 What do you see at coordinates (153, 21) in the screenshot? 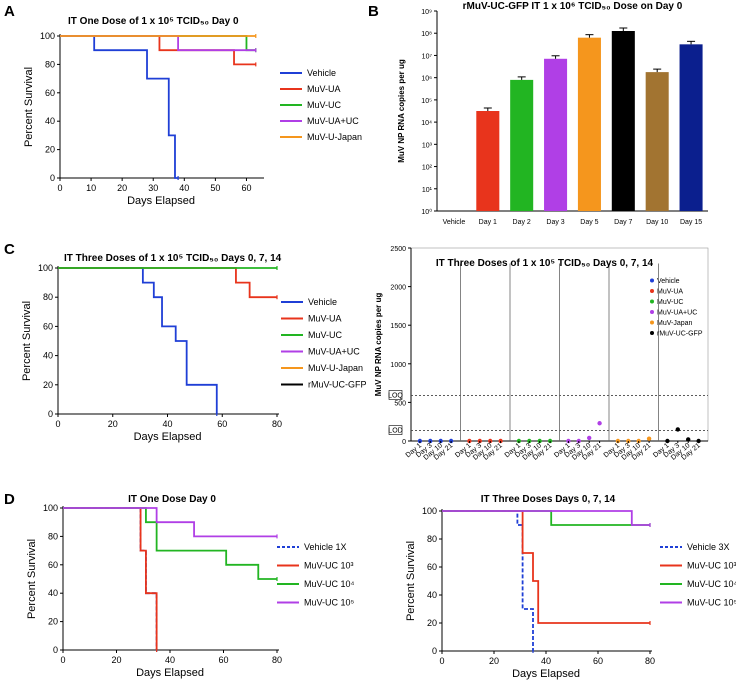
I see `chart-title: IT One Dose of 1 x 10⁵ TCID₅₀ Day 0` at bounding box center [153, 21].